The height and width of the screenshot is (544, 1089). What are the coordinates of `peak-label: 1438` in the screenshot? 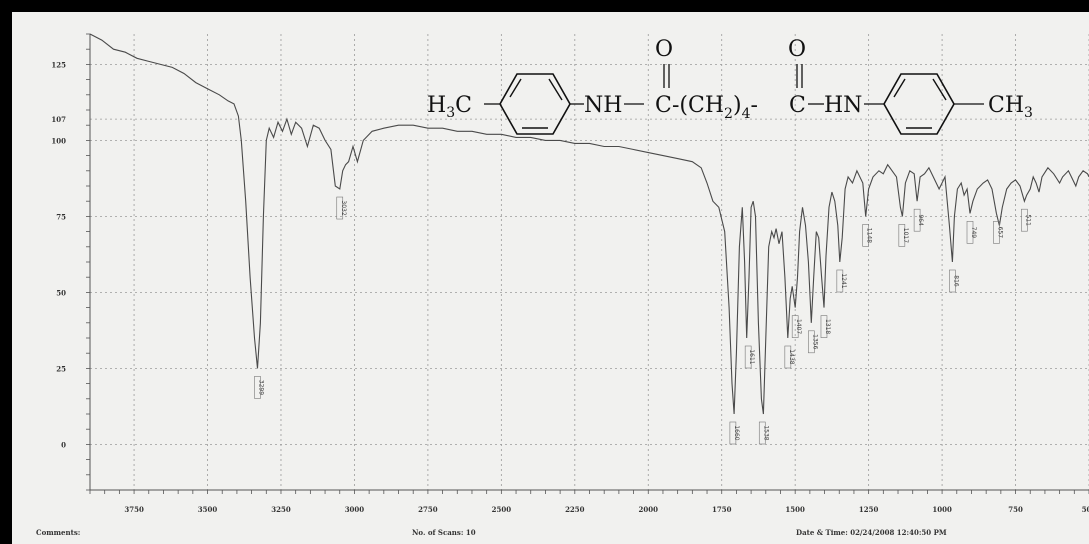 It's located at (789, 357).